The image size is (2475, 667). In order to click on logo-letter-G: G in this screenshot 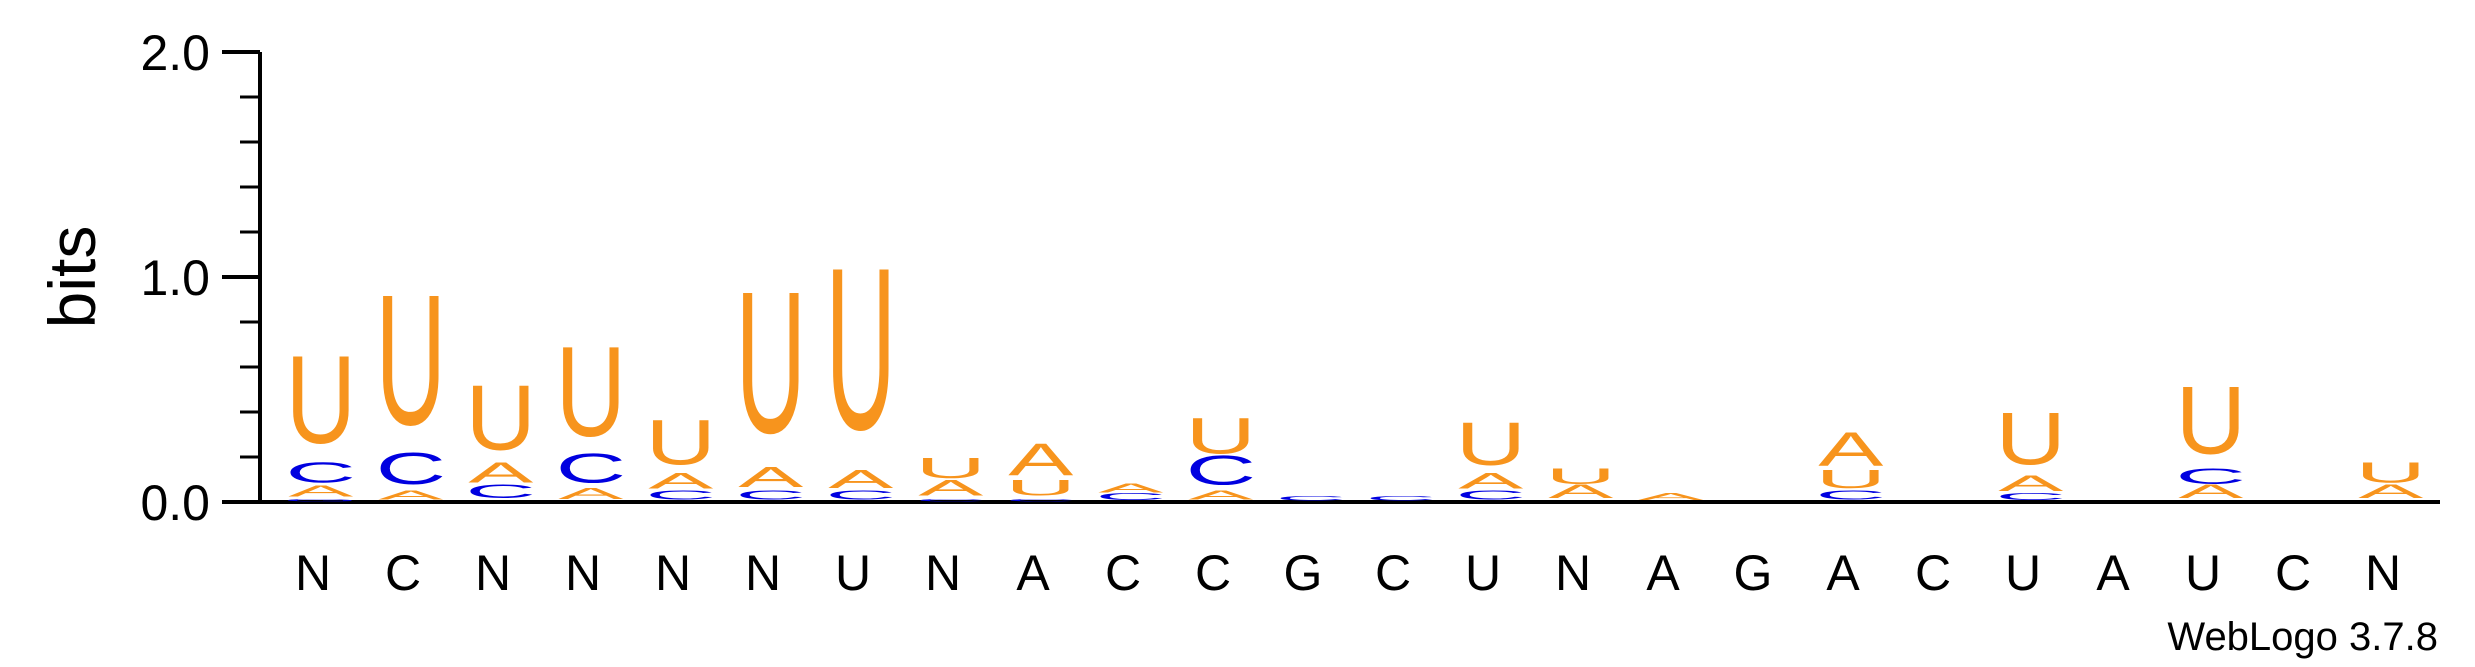, I will do `click(321, 500)`.